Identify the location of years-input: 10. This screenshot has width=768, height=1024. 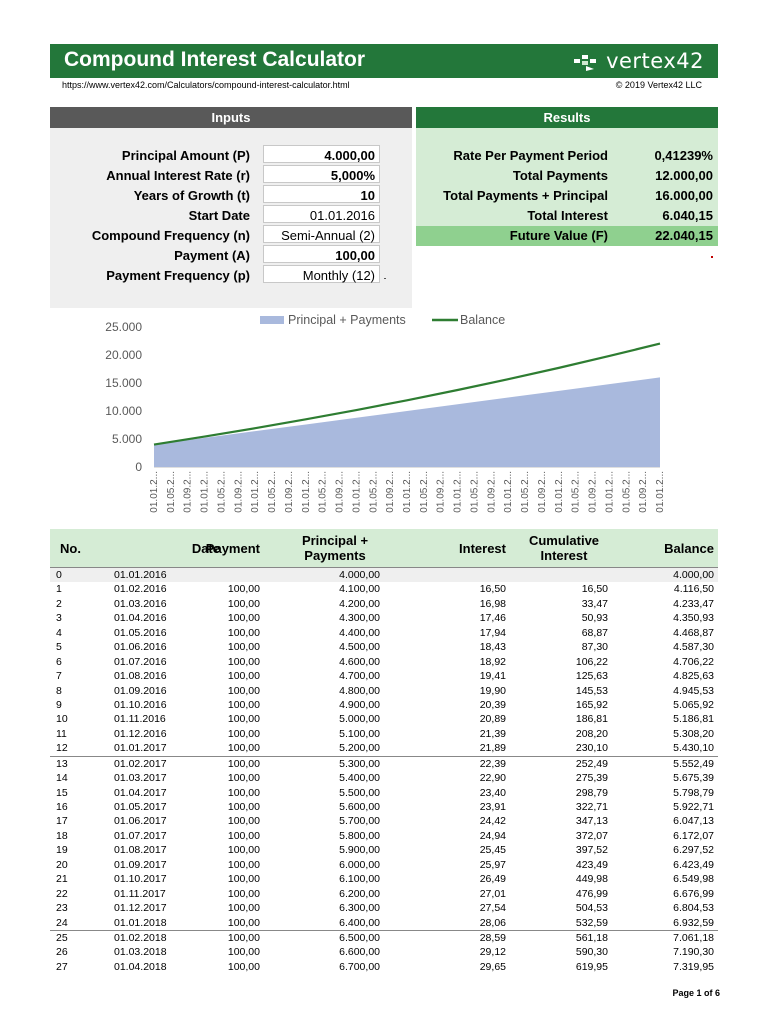
(321, 194).